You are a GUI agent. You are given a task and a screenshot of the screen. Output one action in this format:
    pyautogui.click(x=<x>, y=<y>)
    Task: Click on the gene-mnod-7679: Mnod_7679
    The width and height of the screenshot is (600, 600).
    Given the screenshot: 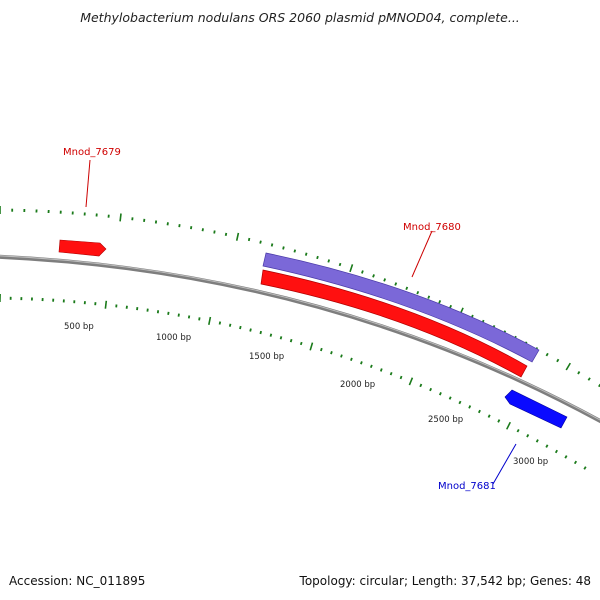 What is the action you would take?
    pyautogui.click(x=89, y=202)
    